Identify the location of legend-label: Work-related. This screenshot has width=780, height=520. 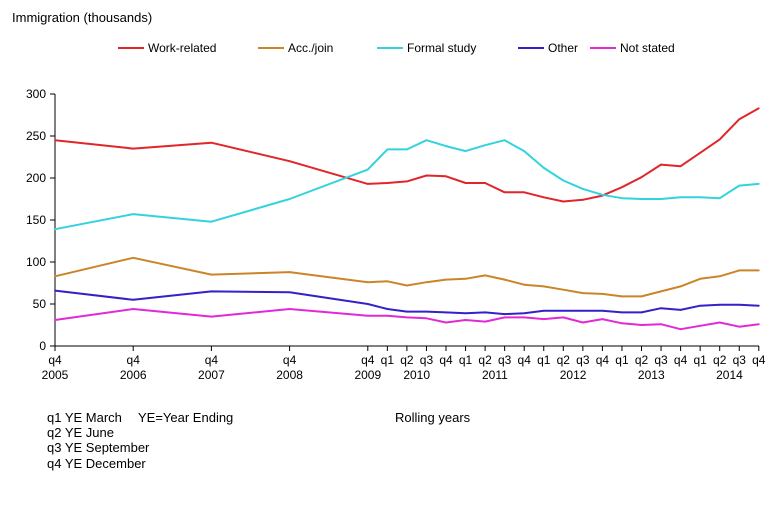
(182, 48).